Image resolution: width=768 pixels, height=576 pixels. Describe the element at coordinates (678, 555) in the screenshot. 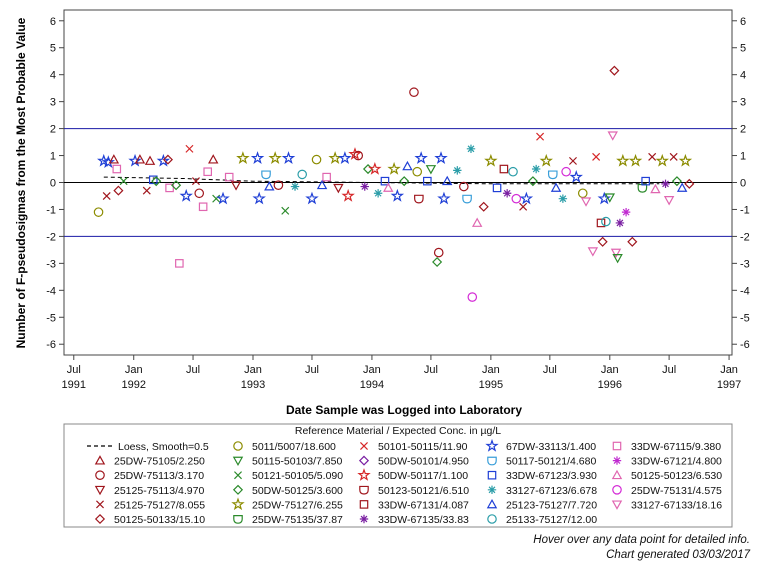

I see `generated-note: Chart generated 03/03/2017` at that location.